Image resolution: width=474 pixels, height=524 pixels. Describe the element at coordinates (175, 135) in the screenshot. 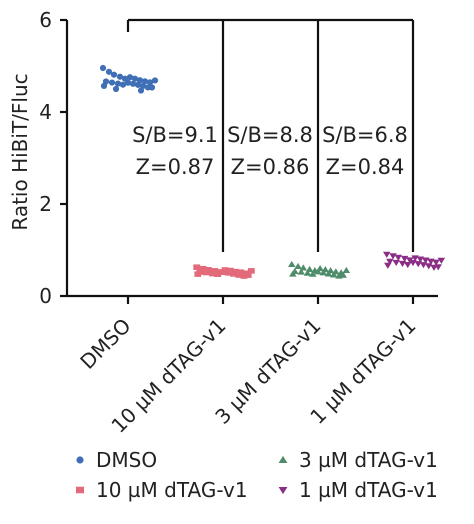

I see `sb-annotation: S/B=9.1` at that location.